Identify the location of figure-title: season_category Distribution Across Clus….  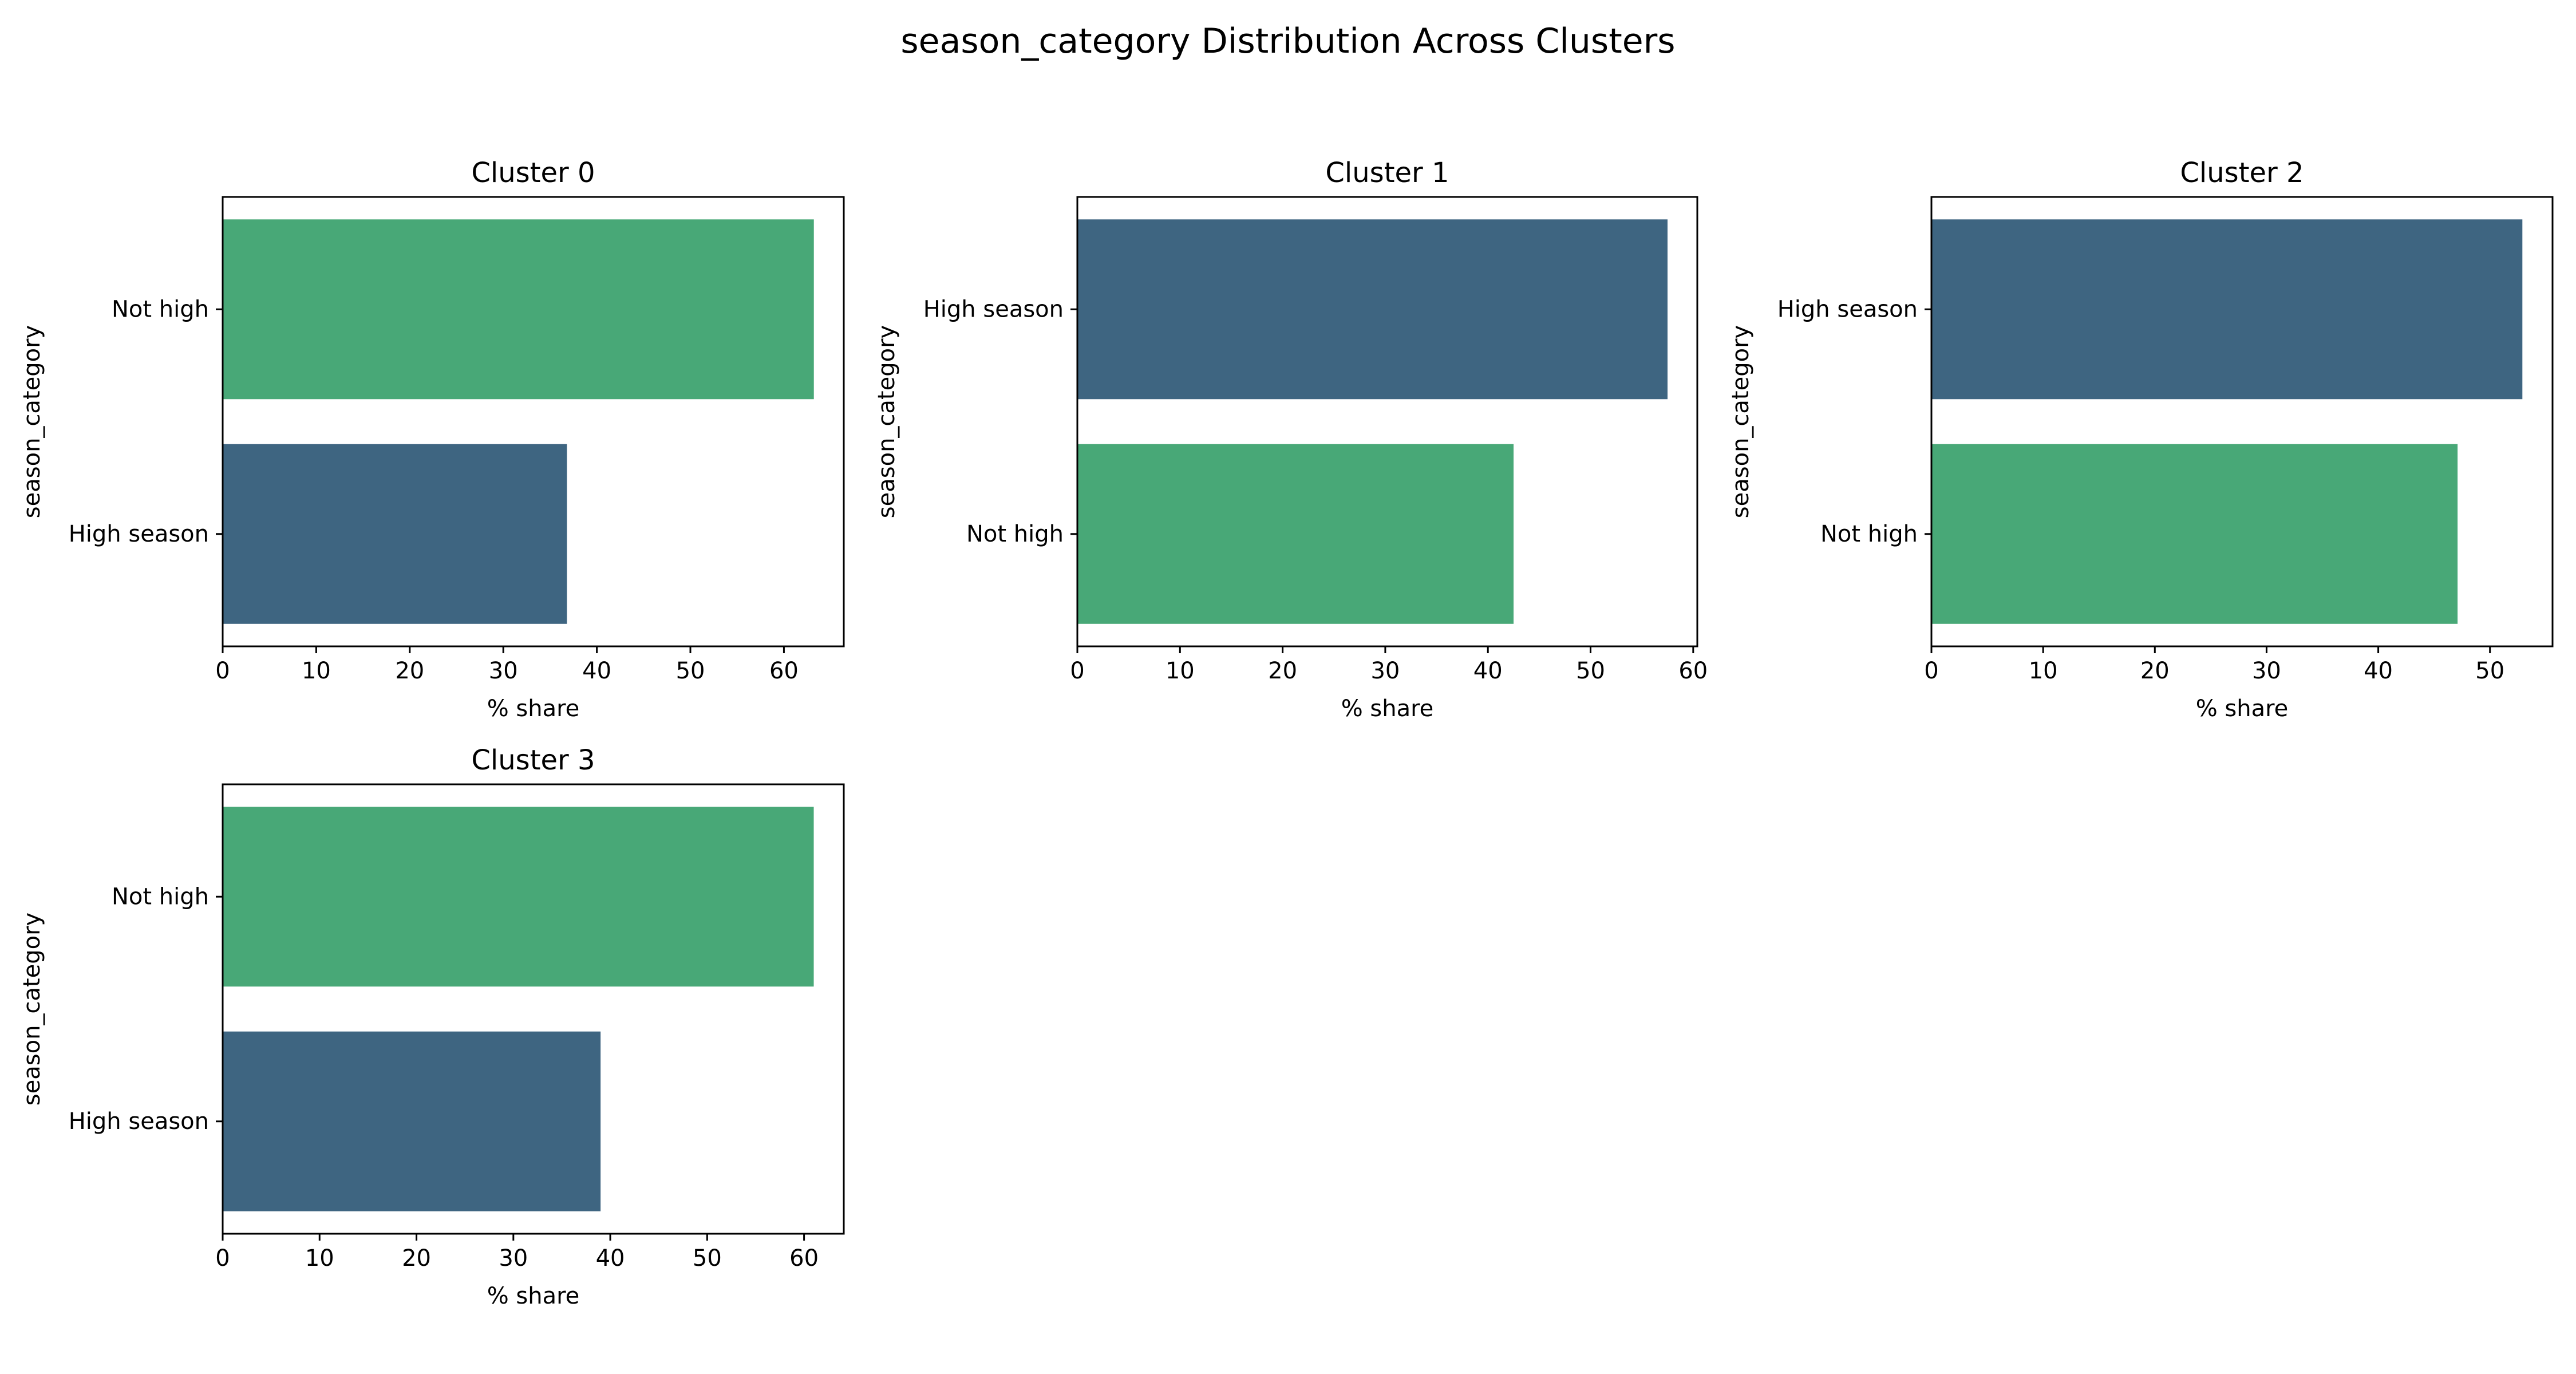
(1287, 41).